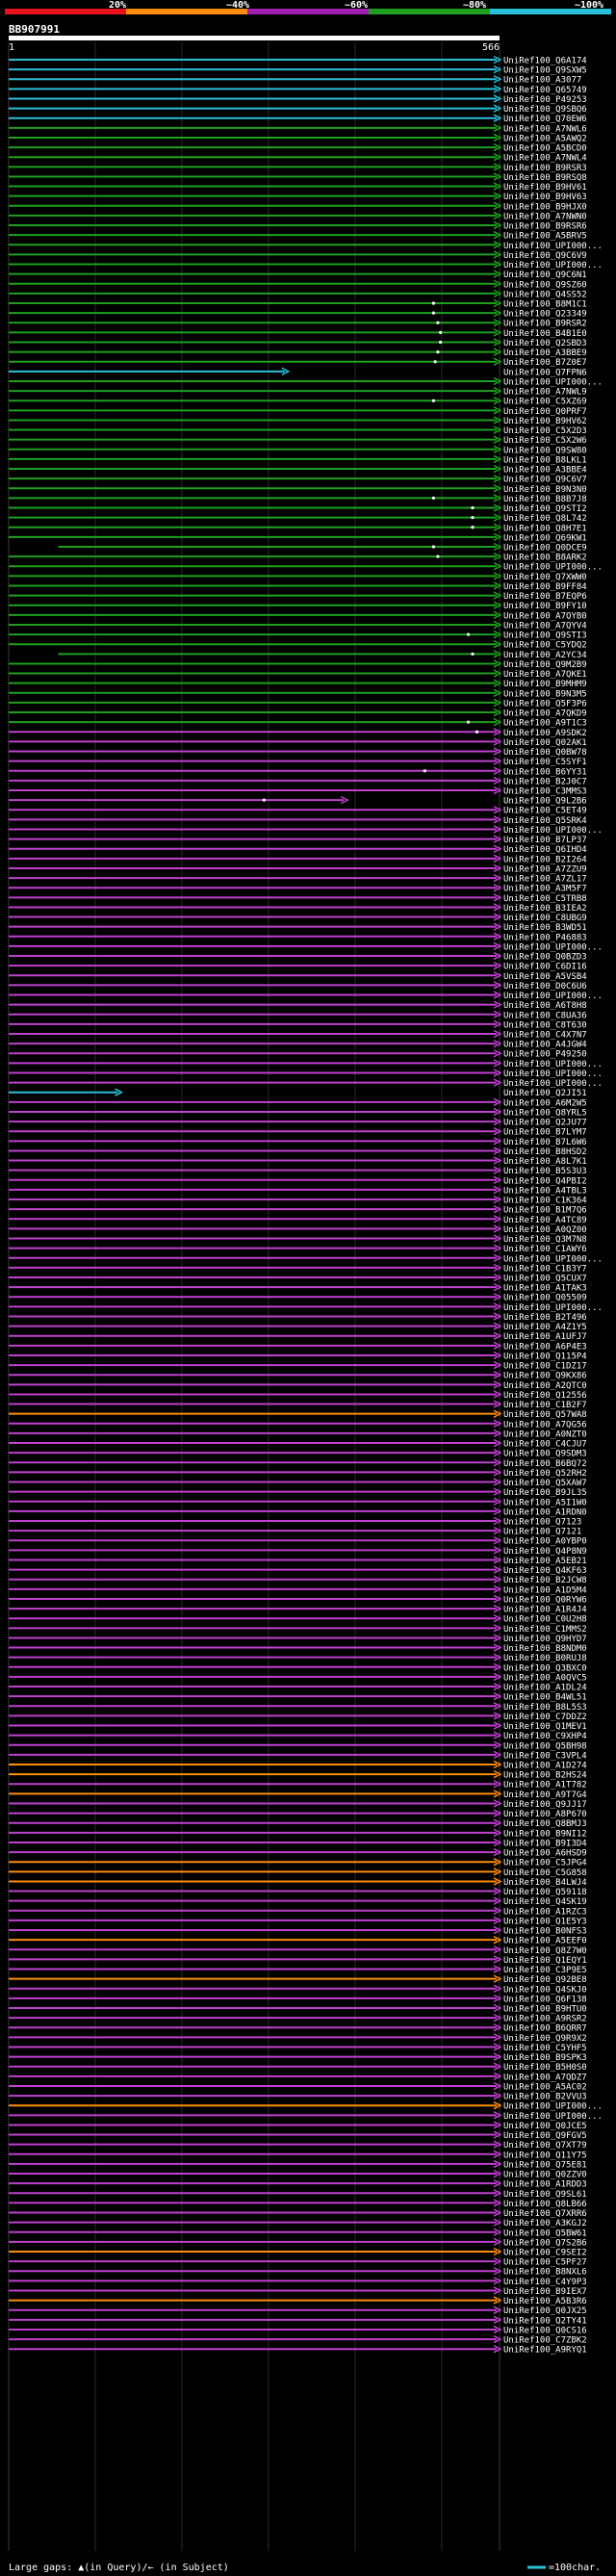 Image resolution: width=616 pixels, height=2576 pixels. What do you see at coordinates (545, 597) in the screenshot?
I see `hit-label: UniRef100_B7EQP6` at bounding box center [545, 597].